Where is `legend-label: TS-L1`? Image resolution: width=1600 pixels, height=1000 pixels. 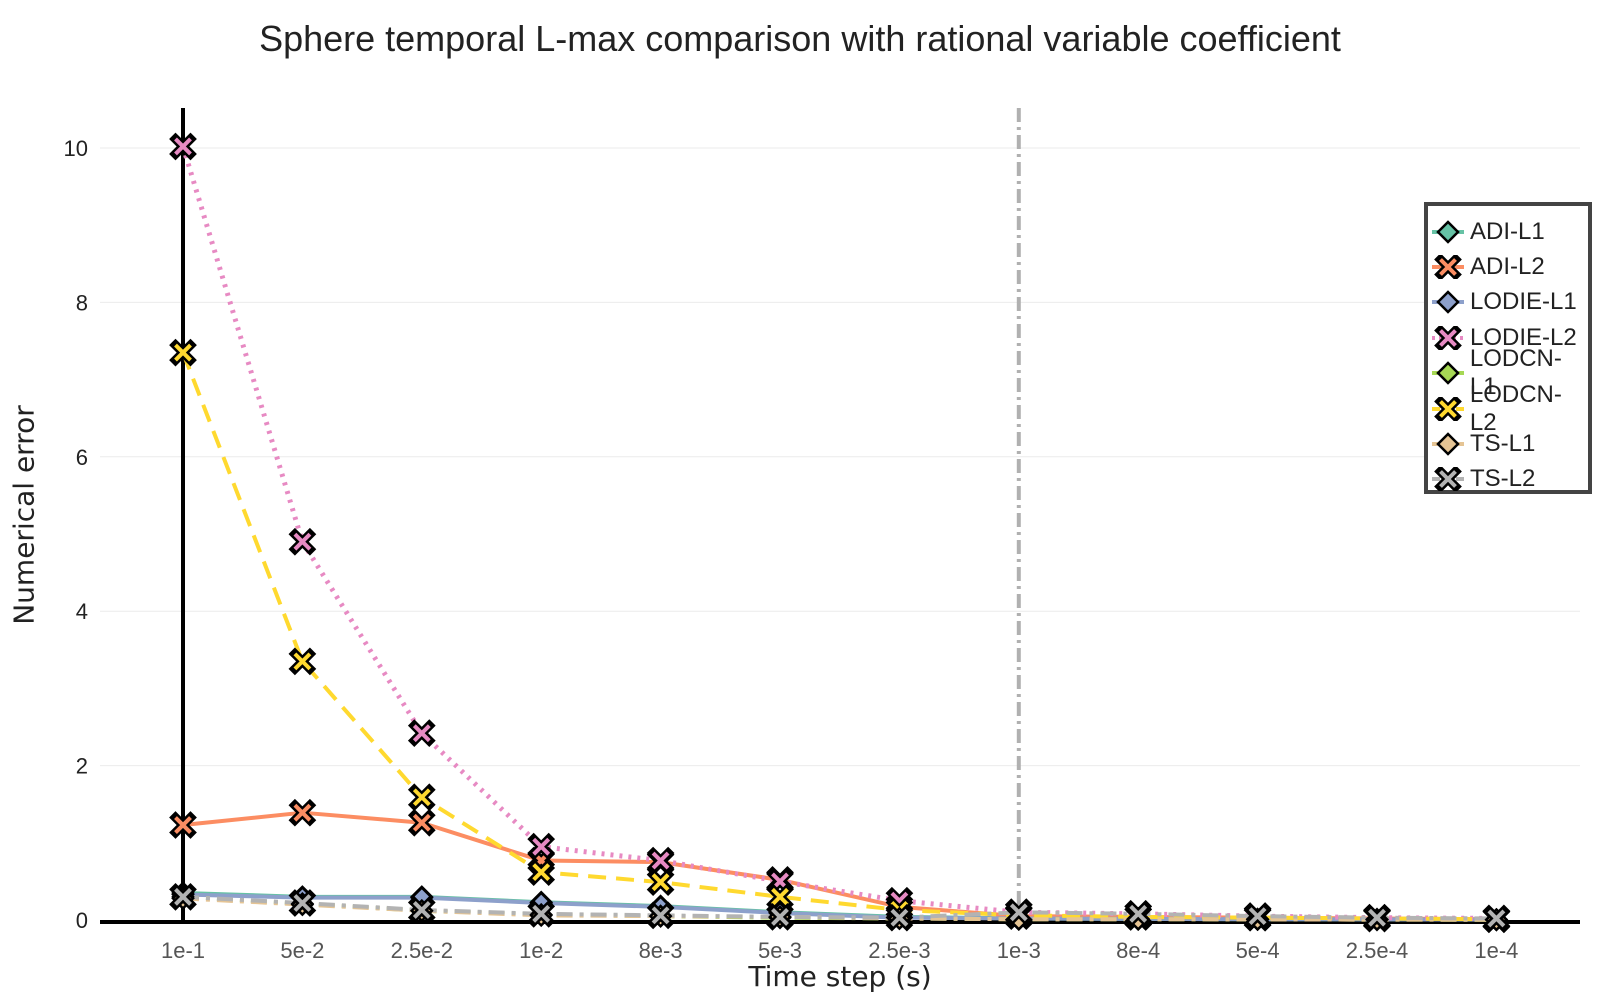
legend-label: TS-L1 is located at coordinates (1503, 444).